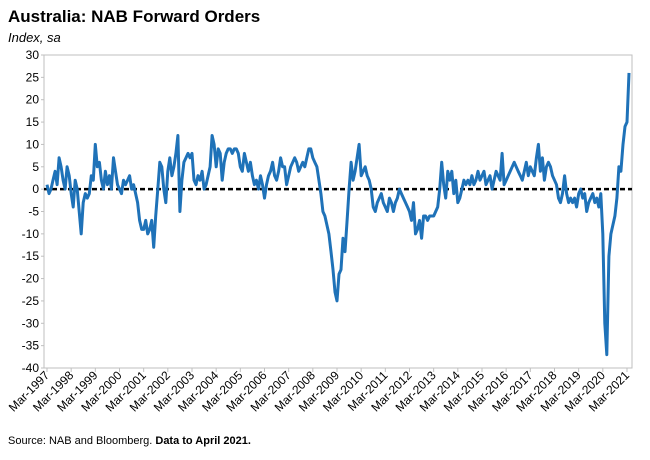  What do you see at coordinates (203, 441) in the screenshot?
I see `note: Data to April 2021.` at bounding box center [203, 441].